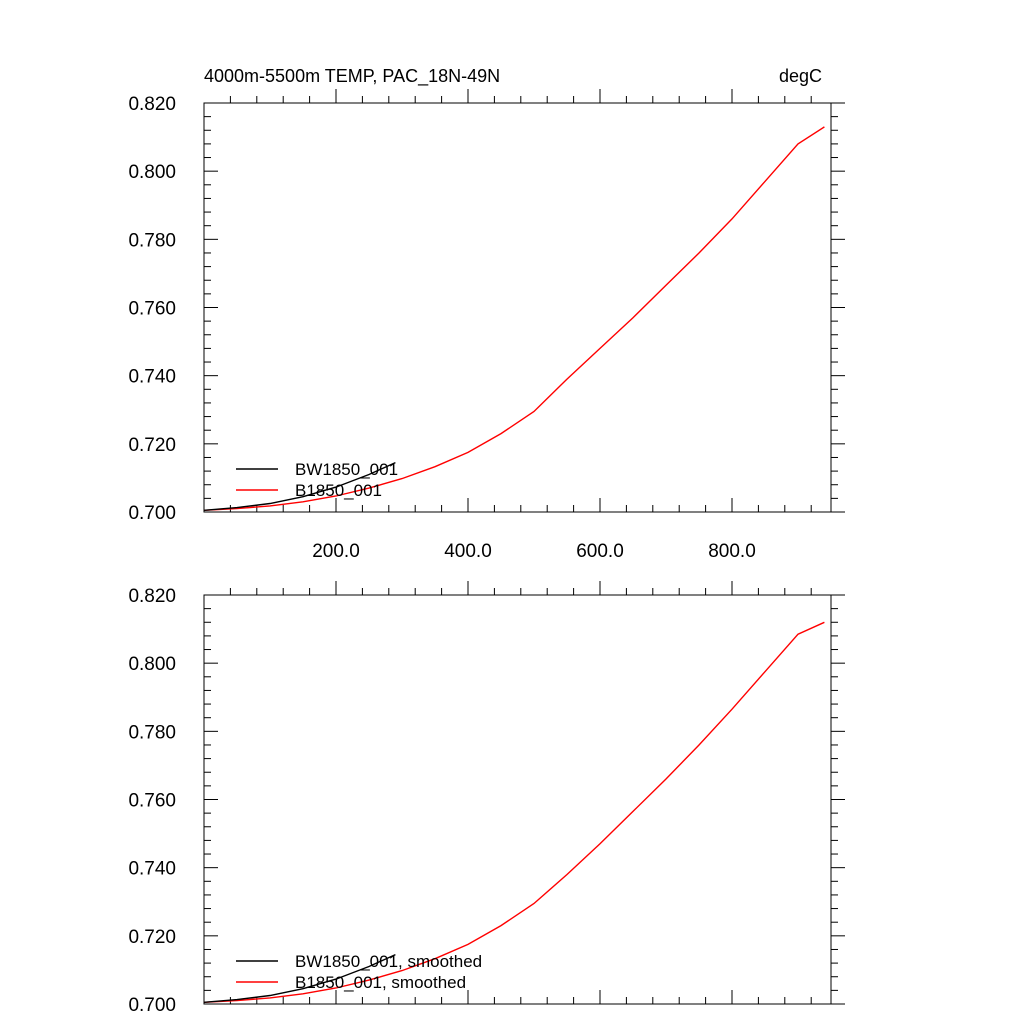  I want to click on bottom-y-tick-labels: 0.700 0.720 0.740 0.760 0.780 0.800 0.820, so click(152, 801).